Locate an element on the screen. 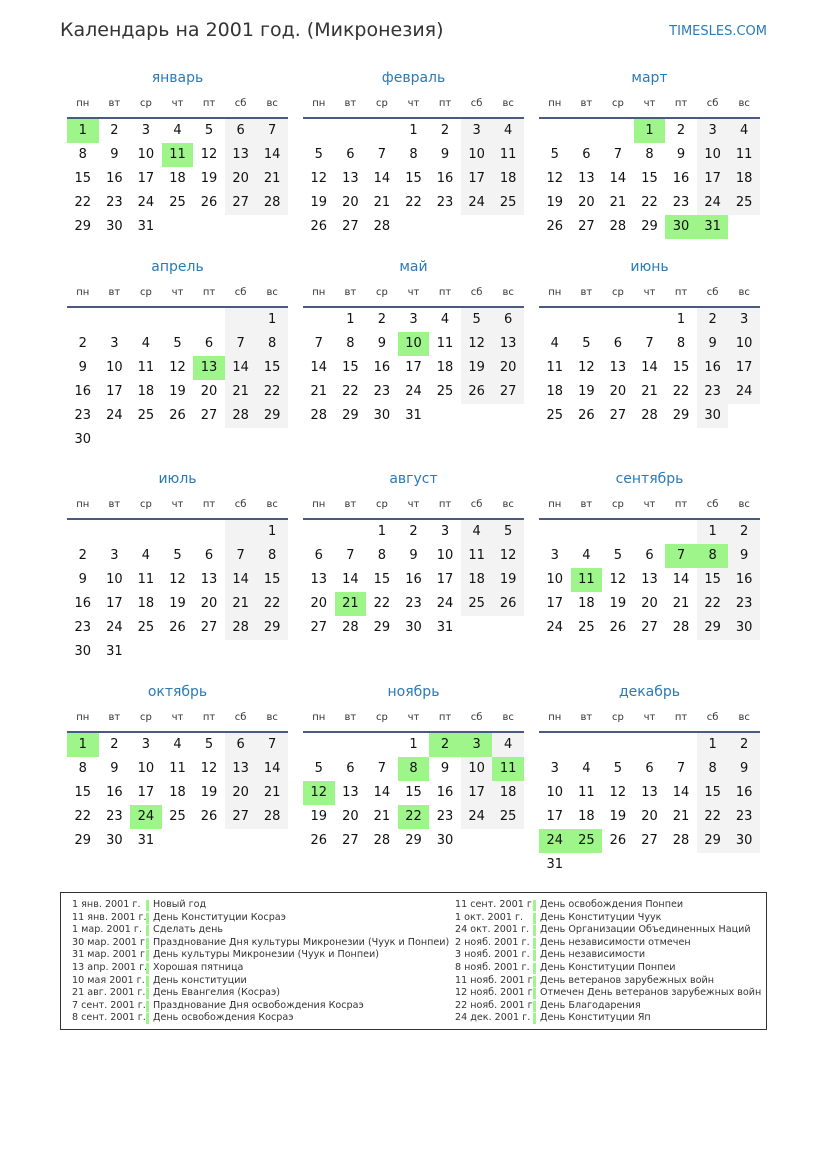  day-cell: 20 is located at coordinates (209, 603).